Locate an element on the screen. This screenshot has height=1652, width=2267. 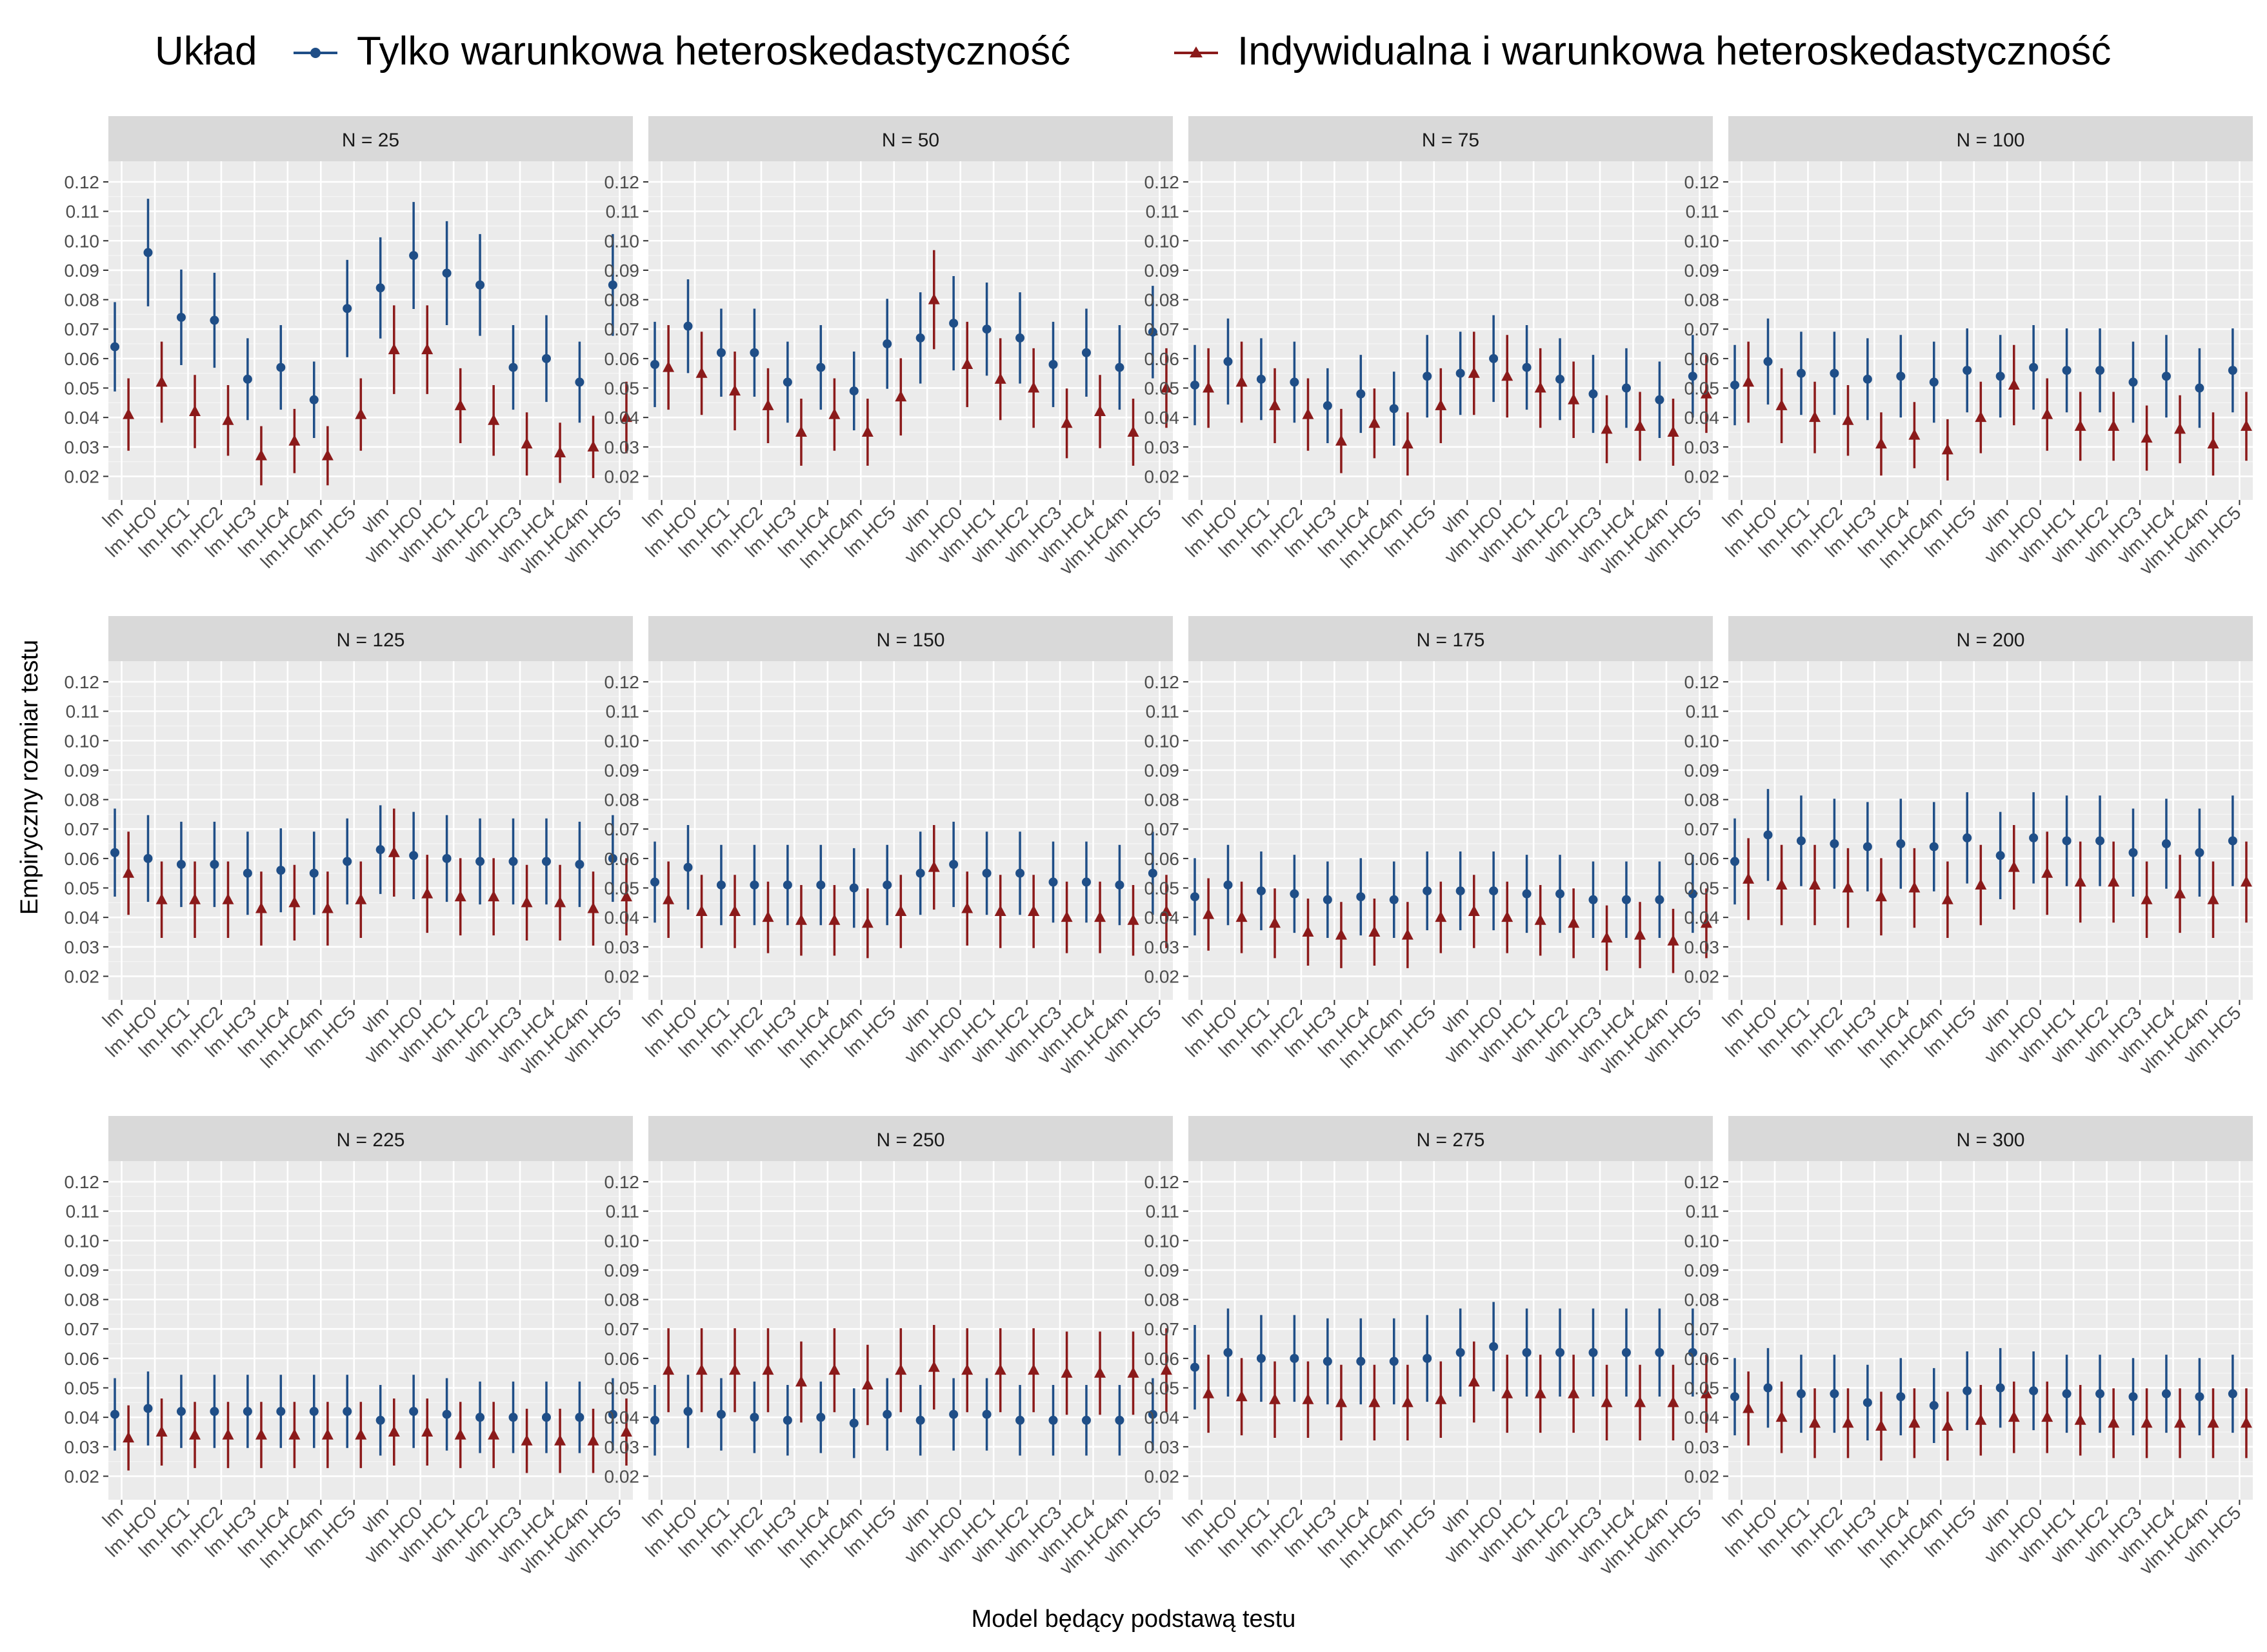
facet-title: N = 25 is located at coordinates (370, 140).